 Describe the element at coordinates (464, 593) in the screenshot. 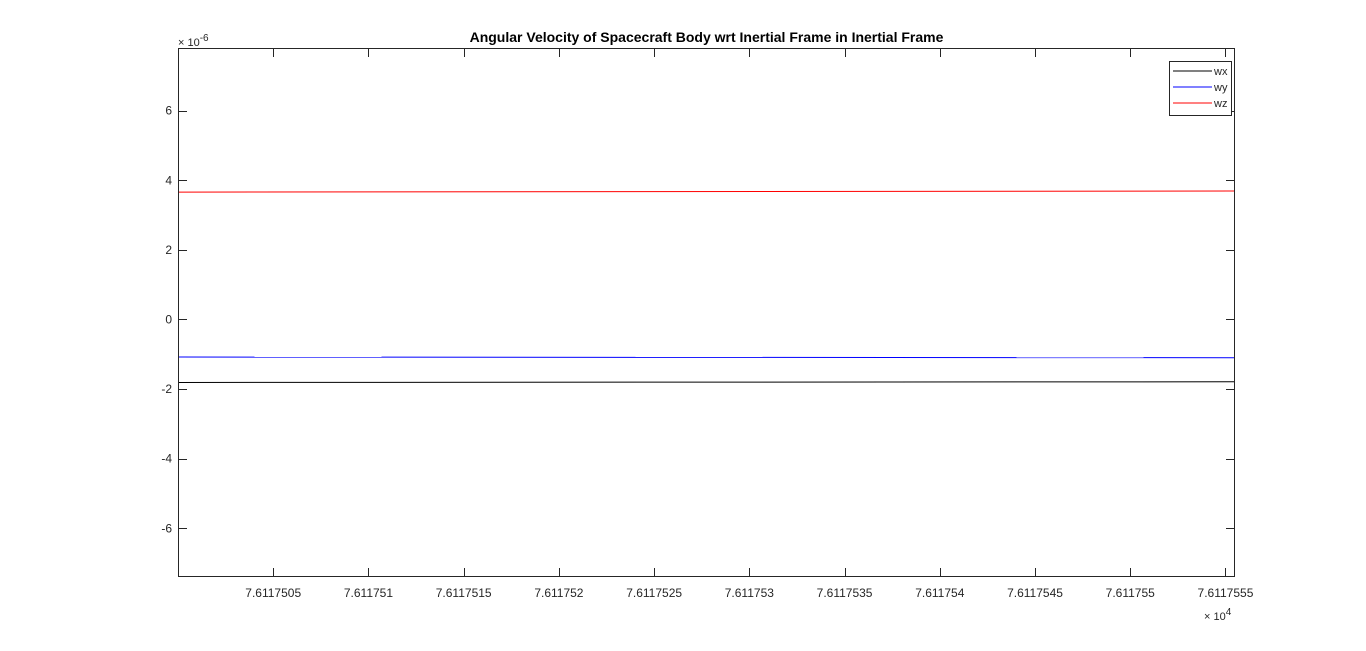

I see `x-tick-label: 7.6117515` at that location.